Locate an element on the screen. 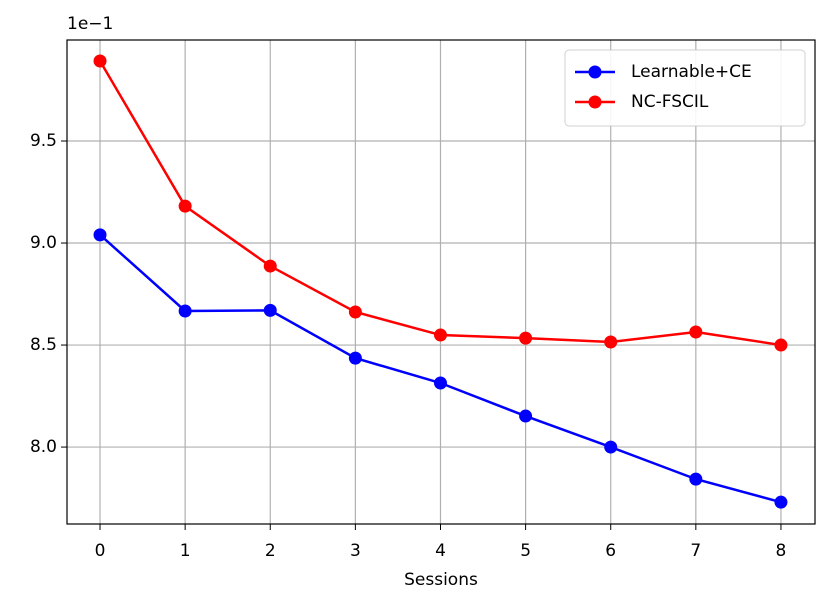 The image size is (831, 613). legend-label: Learnable+CE is located at coordinates (691, 72).